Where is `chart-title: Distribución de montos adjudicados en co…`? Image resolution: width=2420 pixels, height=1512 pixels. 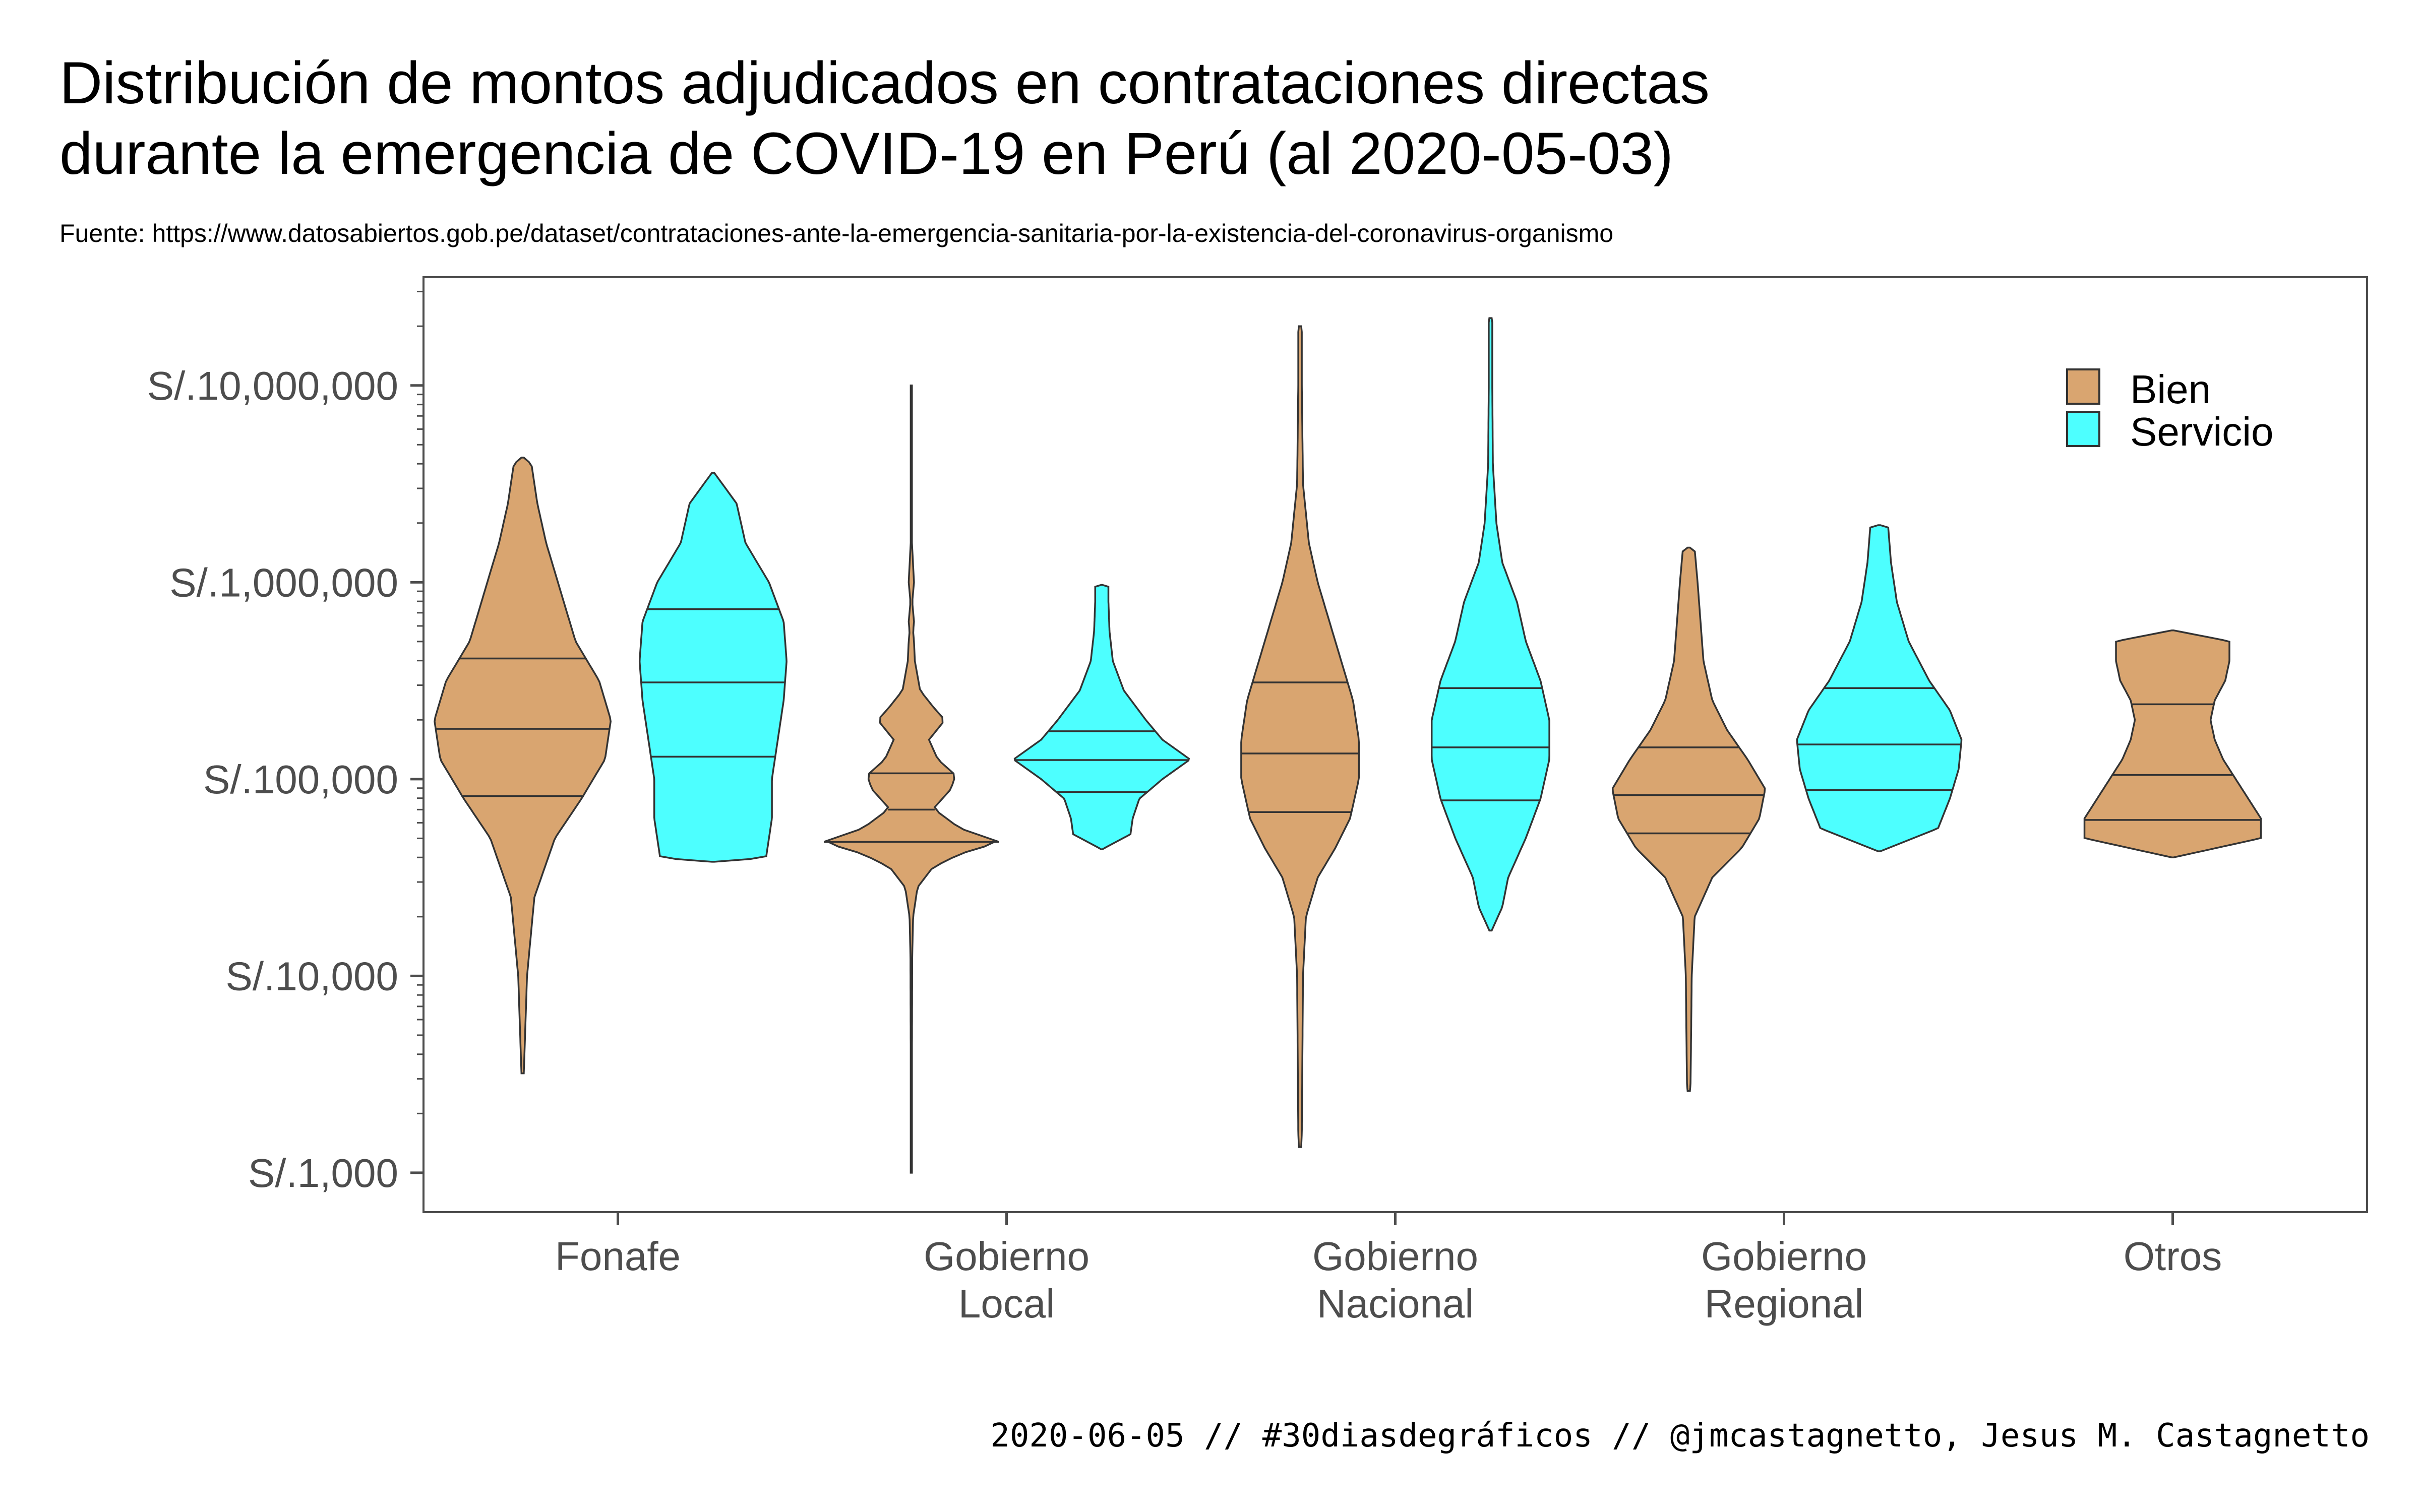
chart-title: Distribución de montos adjudicados en co… is located at coordinates (884, 118).